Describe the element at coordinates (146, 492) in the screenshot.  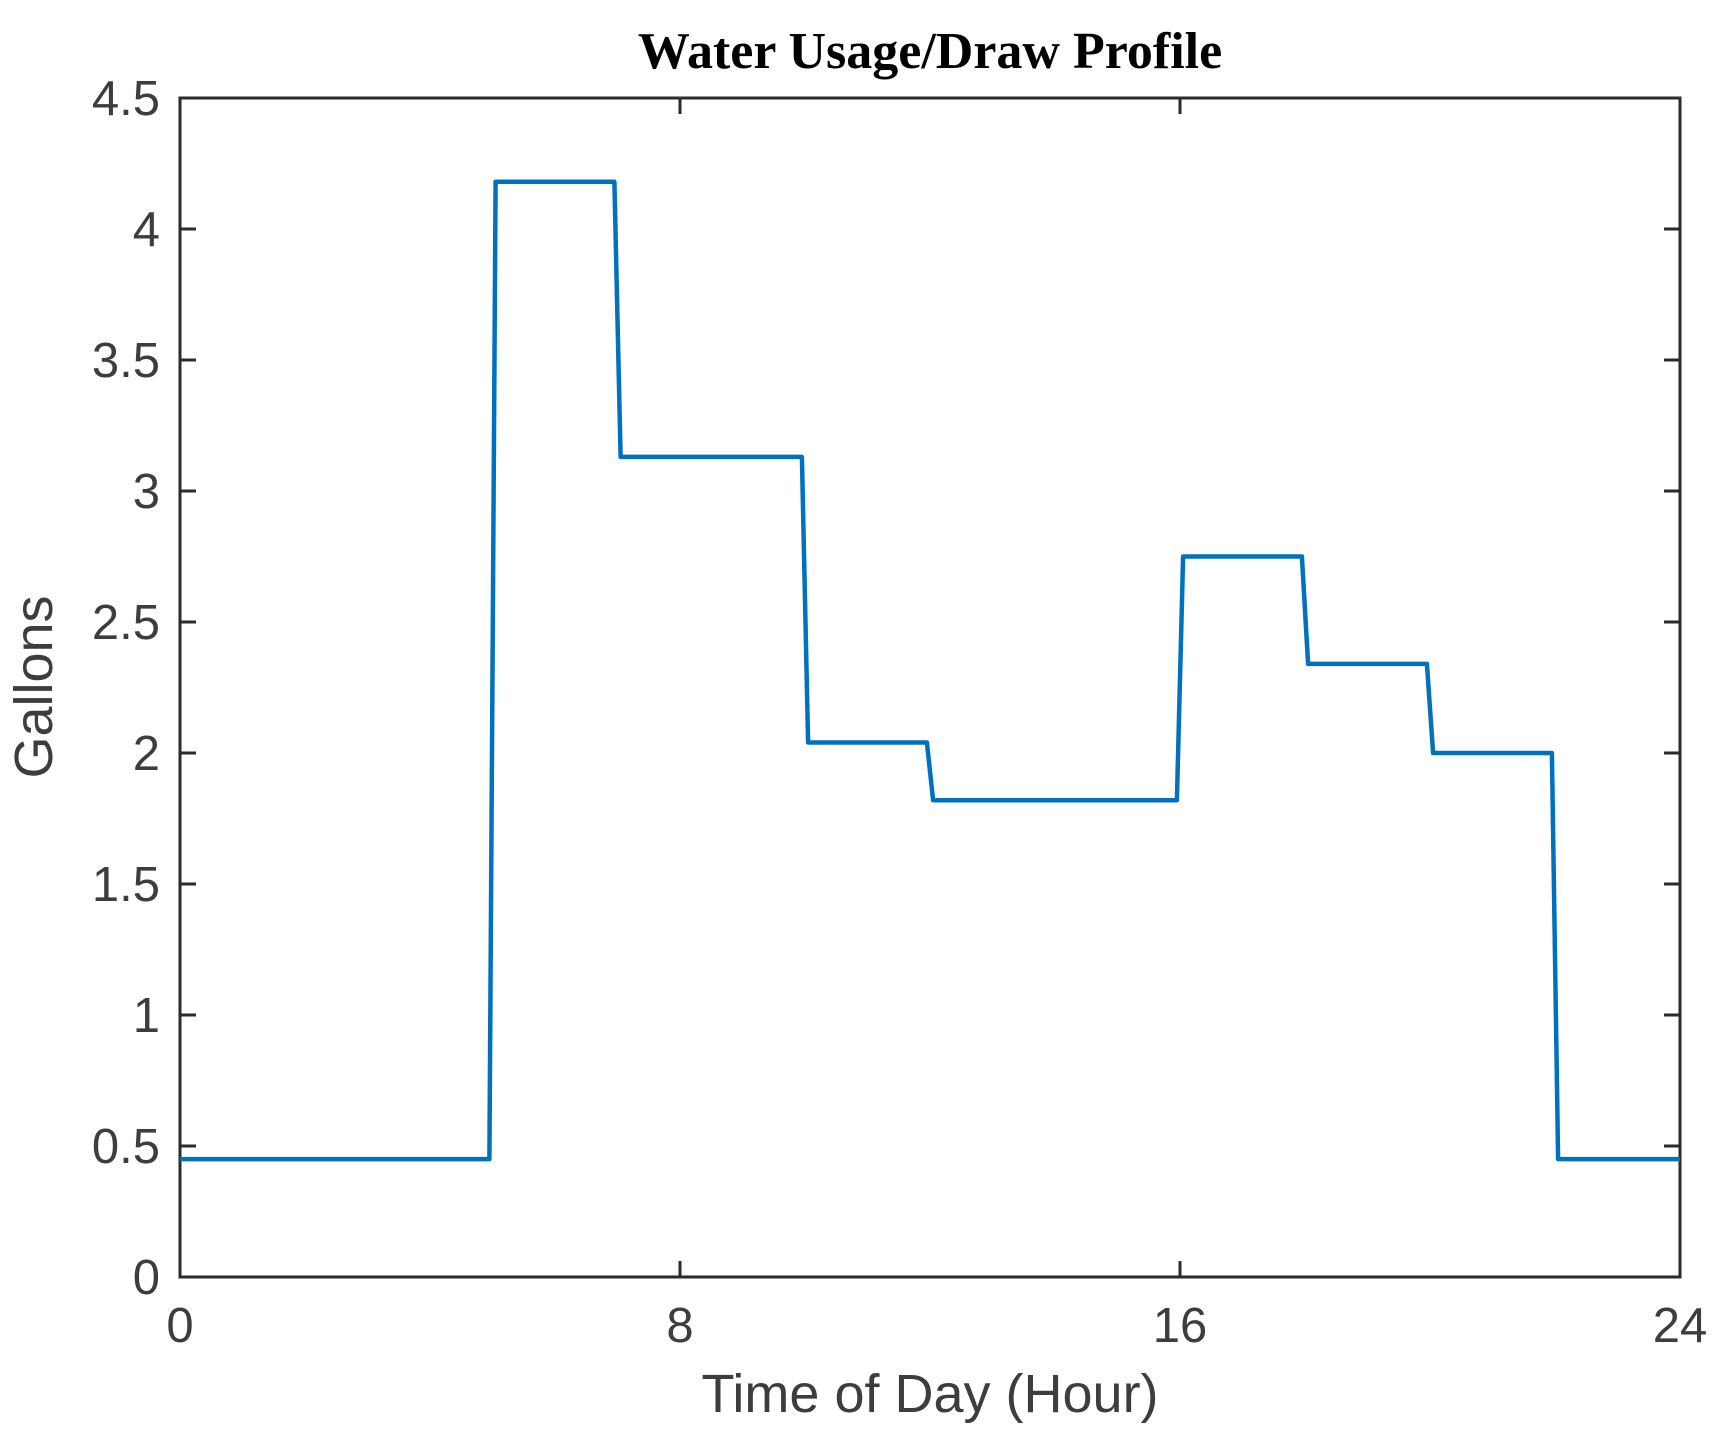
I see `y-tick-label: 3` at that location.